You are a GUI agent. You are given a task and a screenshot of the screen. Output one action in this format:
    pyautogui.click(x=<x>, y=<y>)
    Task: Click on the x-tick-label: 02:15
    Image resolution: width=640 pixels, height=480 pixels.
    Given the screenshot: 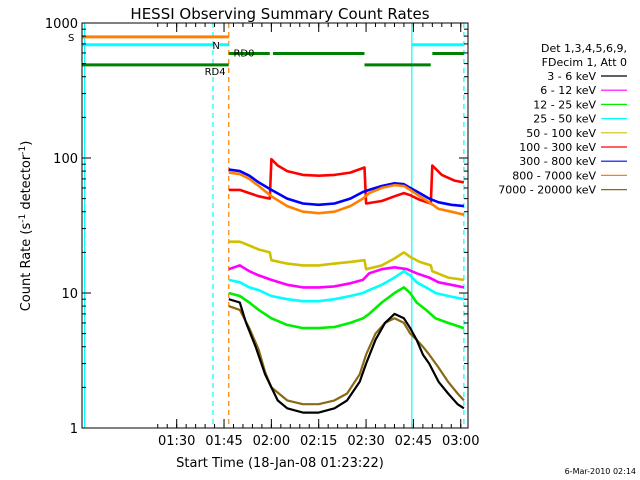 What is the action you would take?
    pyautogui.click(x=318, y=441)
    